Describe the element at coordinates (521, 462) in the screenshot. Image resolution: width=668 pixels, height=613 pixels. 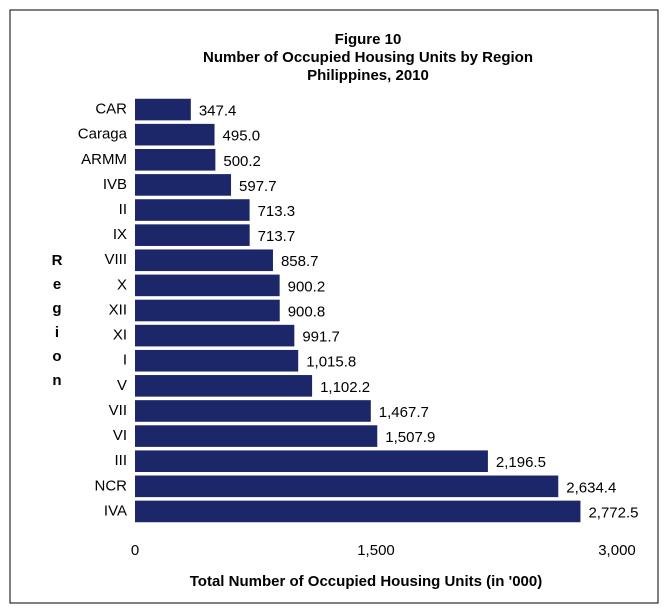
I see `data-label: 2,196.5` at that location.